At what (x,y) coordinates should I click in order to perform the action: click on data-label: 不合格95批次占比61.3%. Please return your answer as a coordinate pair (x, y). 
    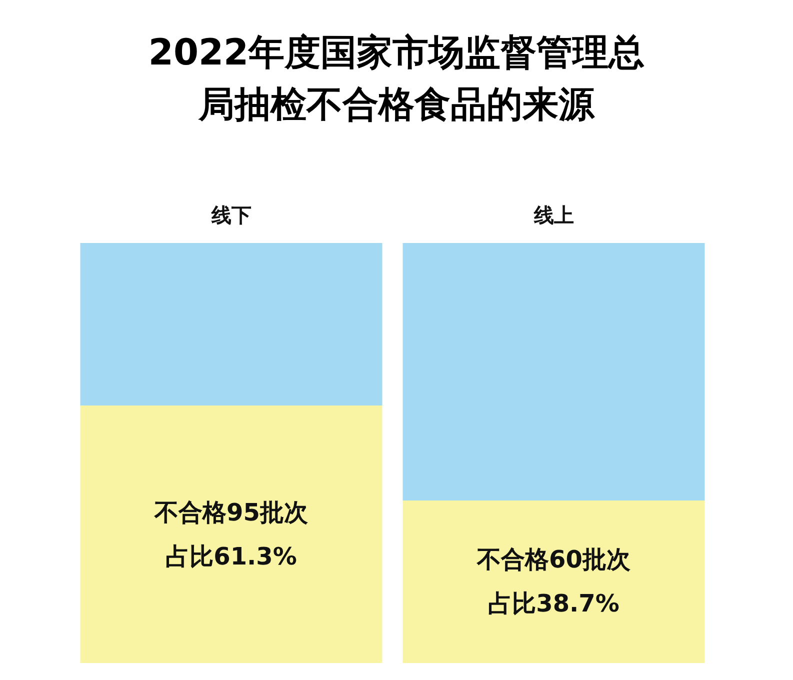
    Looking at the image, I should click on (231, 534).